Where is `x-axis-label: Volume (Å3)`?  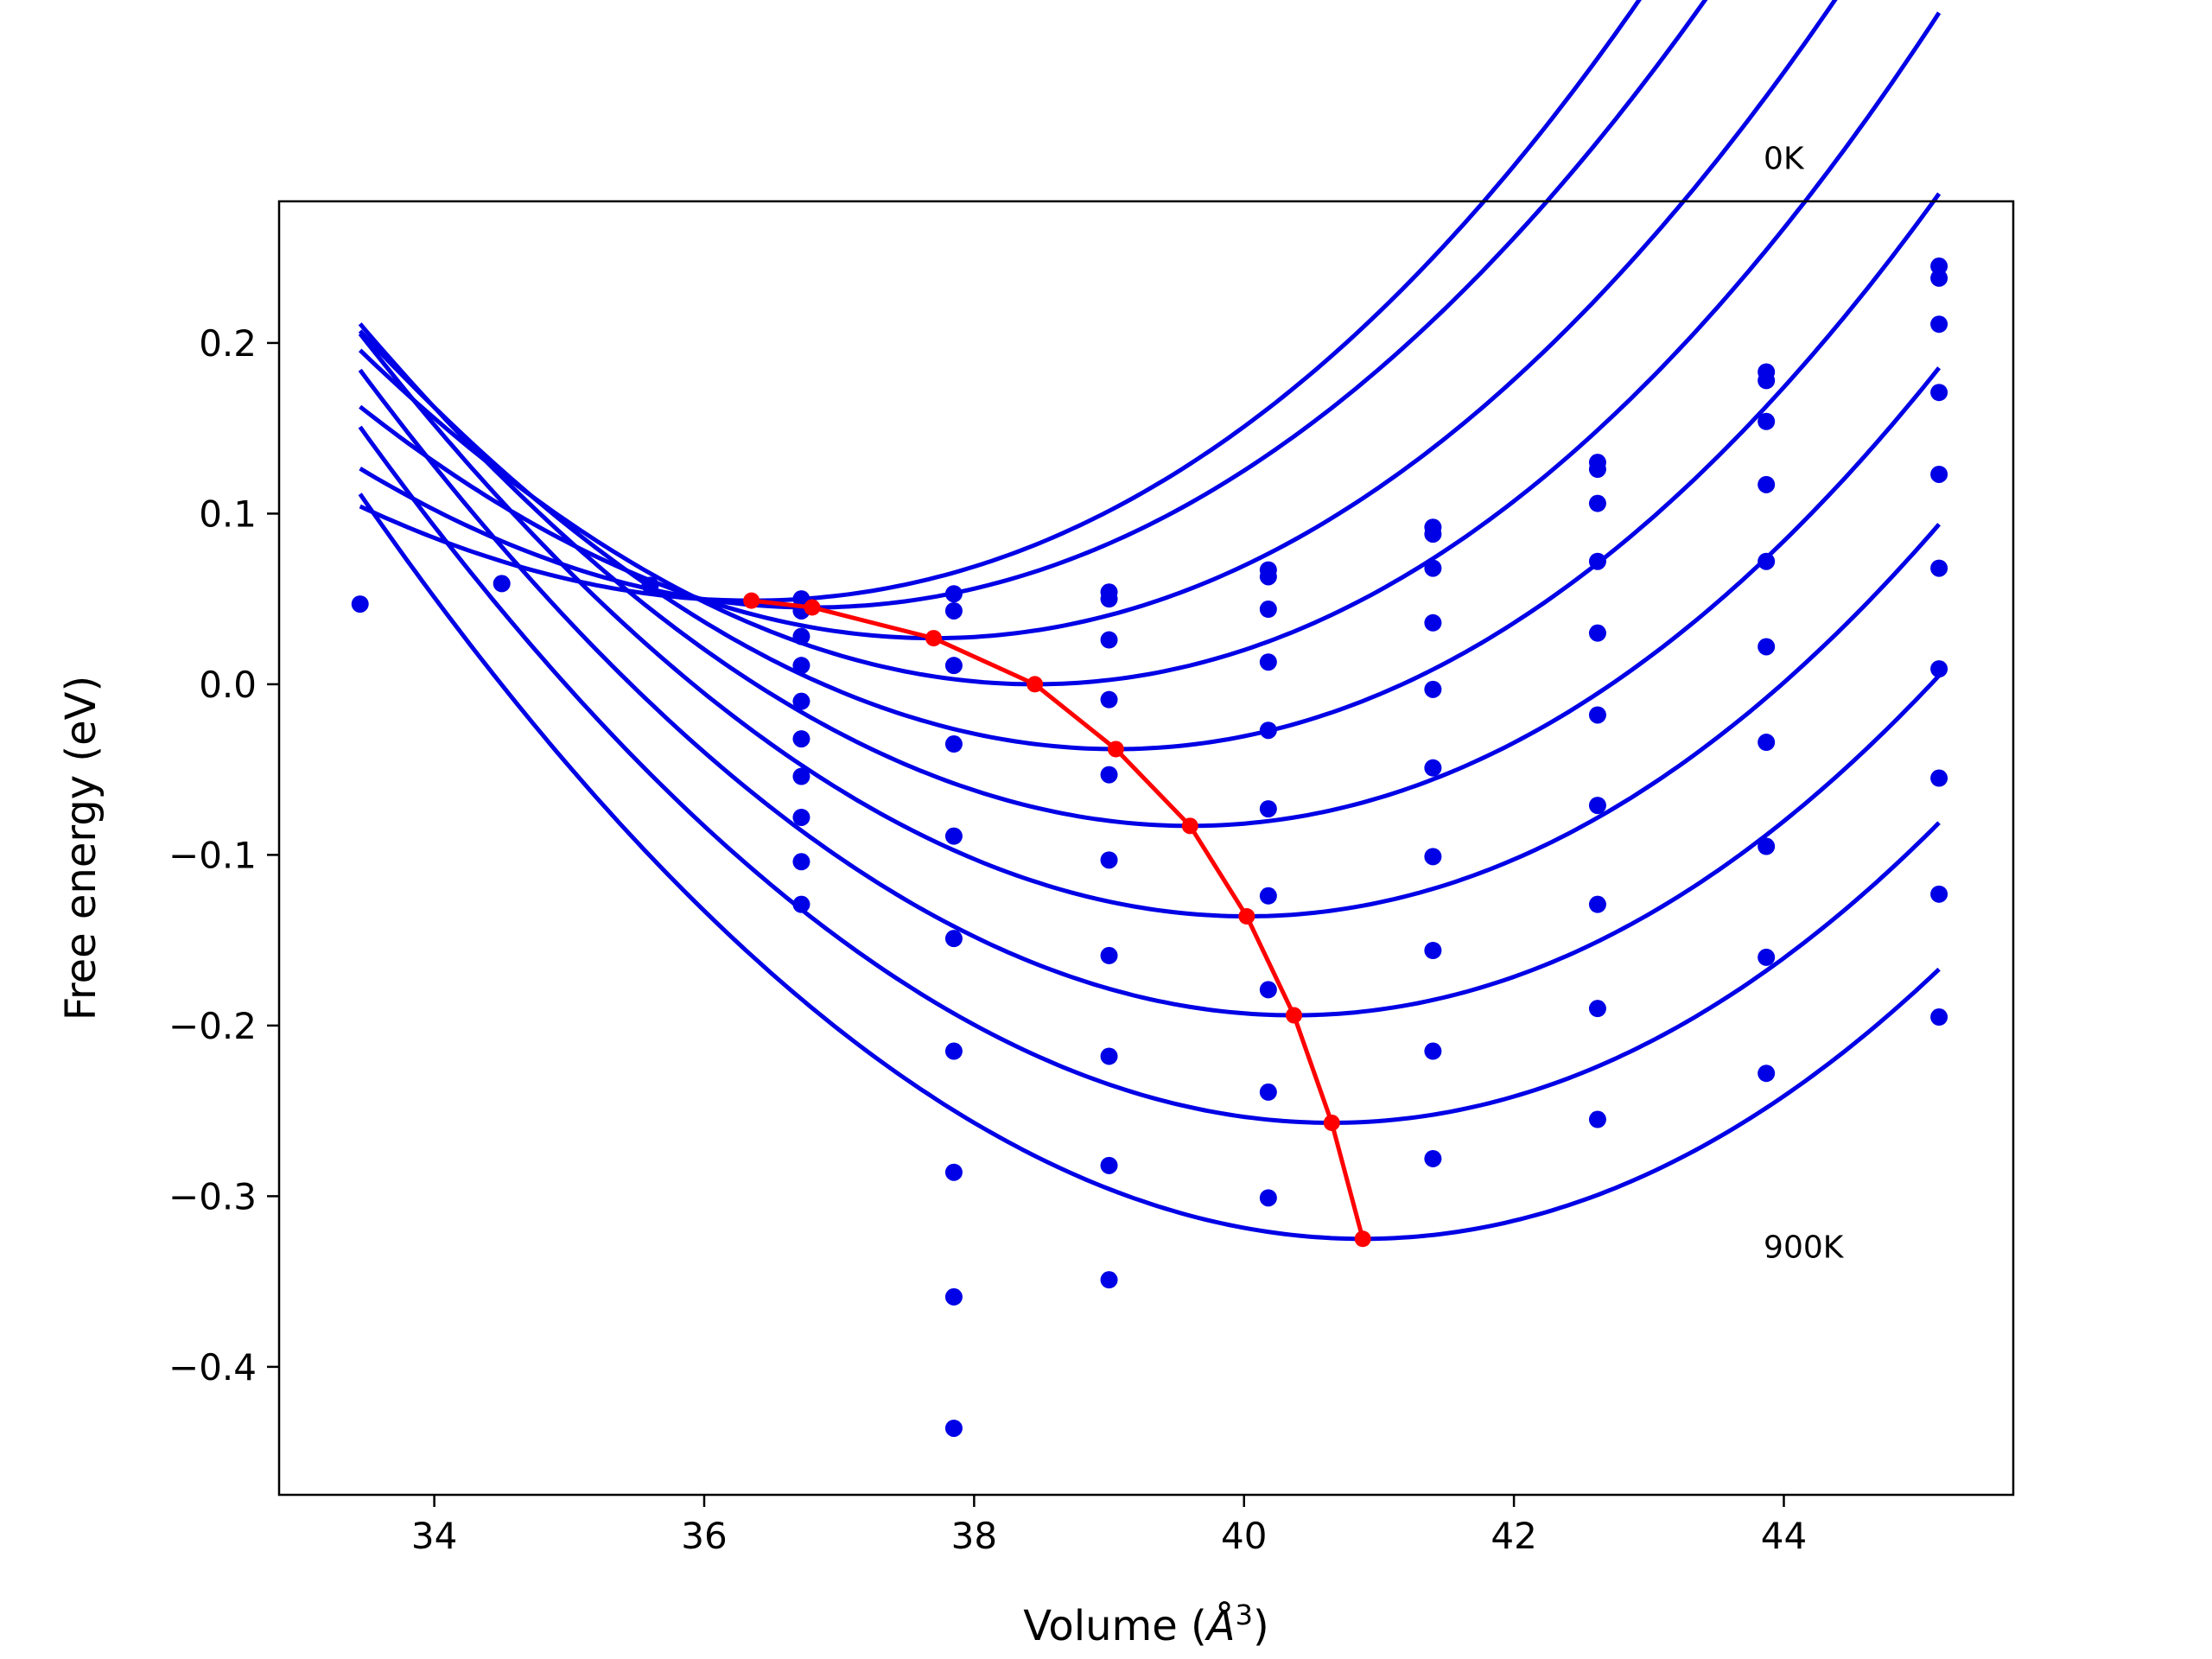
x-axis-label: Volume (Å3) is located at coordinates (1145, 1624).